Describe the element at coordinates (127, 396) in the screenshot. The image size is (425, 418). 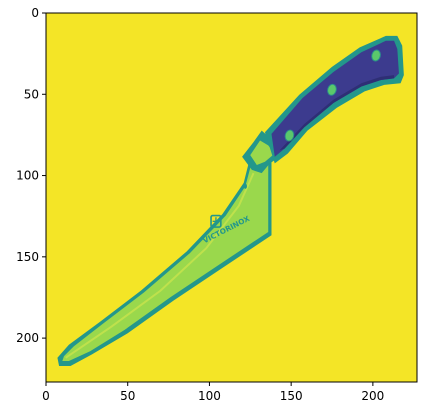
I see `x-tick-label: 50` at that location.